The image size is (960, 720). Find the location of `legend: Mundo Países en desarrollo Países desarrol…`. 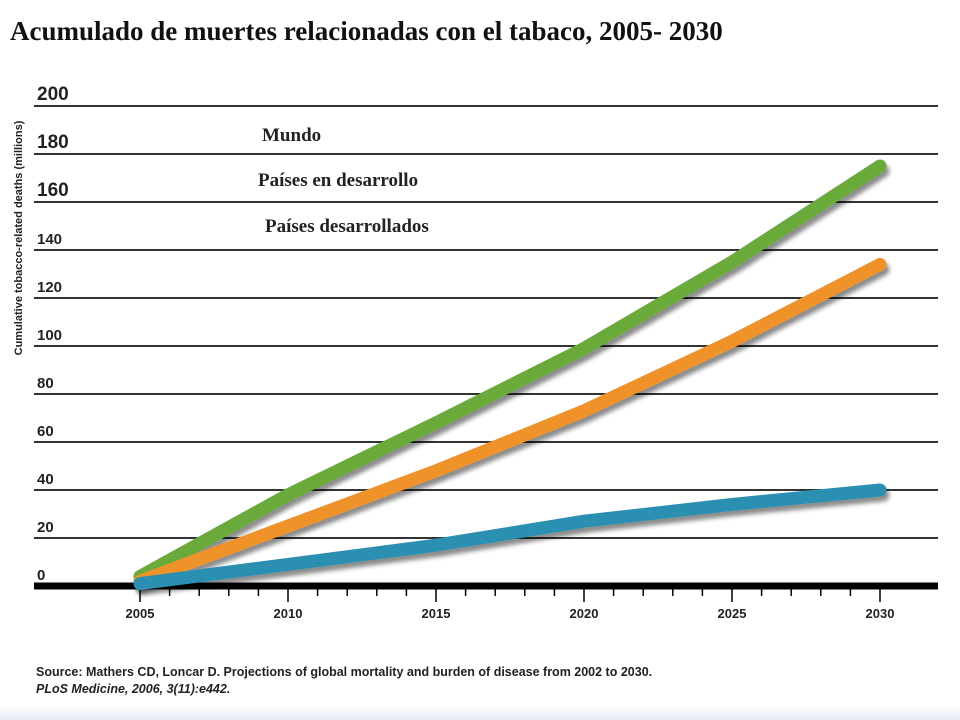

legend: Mundo Países en desarrollo Países desarrol… is located at coordinates (283, 181).